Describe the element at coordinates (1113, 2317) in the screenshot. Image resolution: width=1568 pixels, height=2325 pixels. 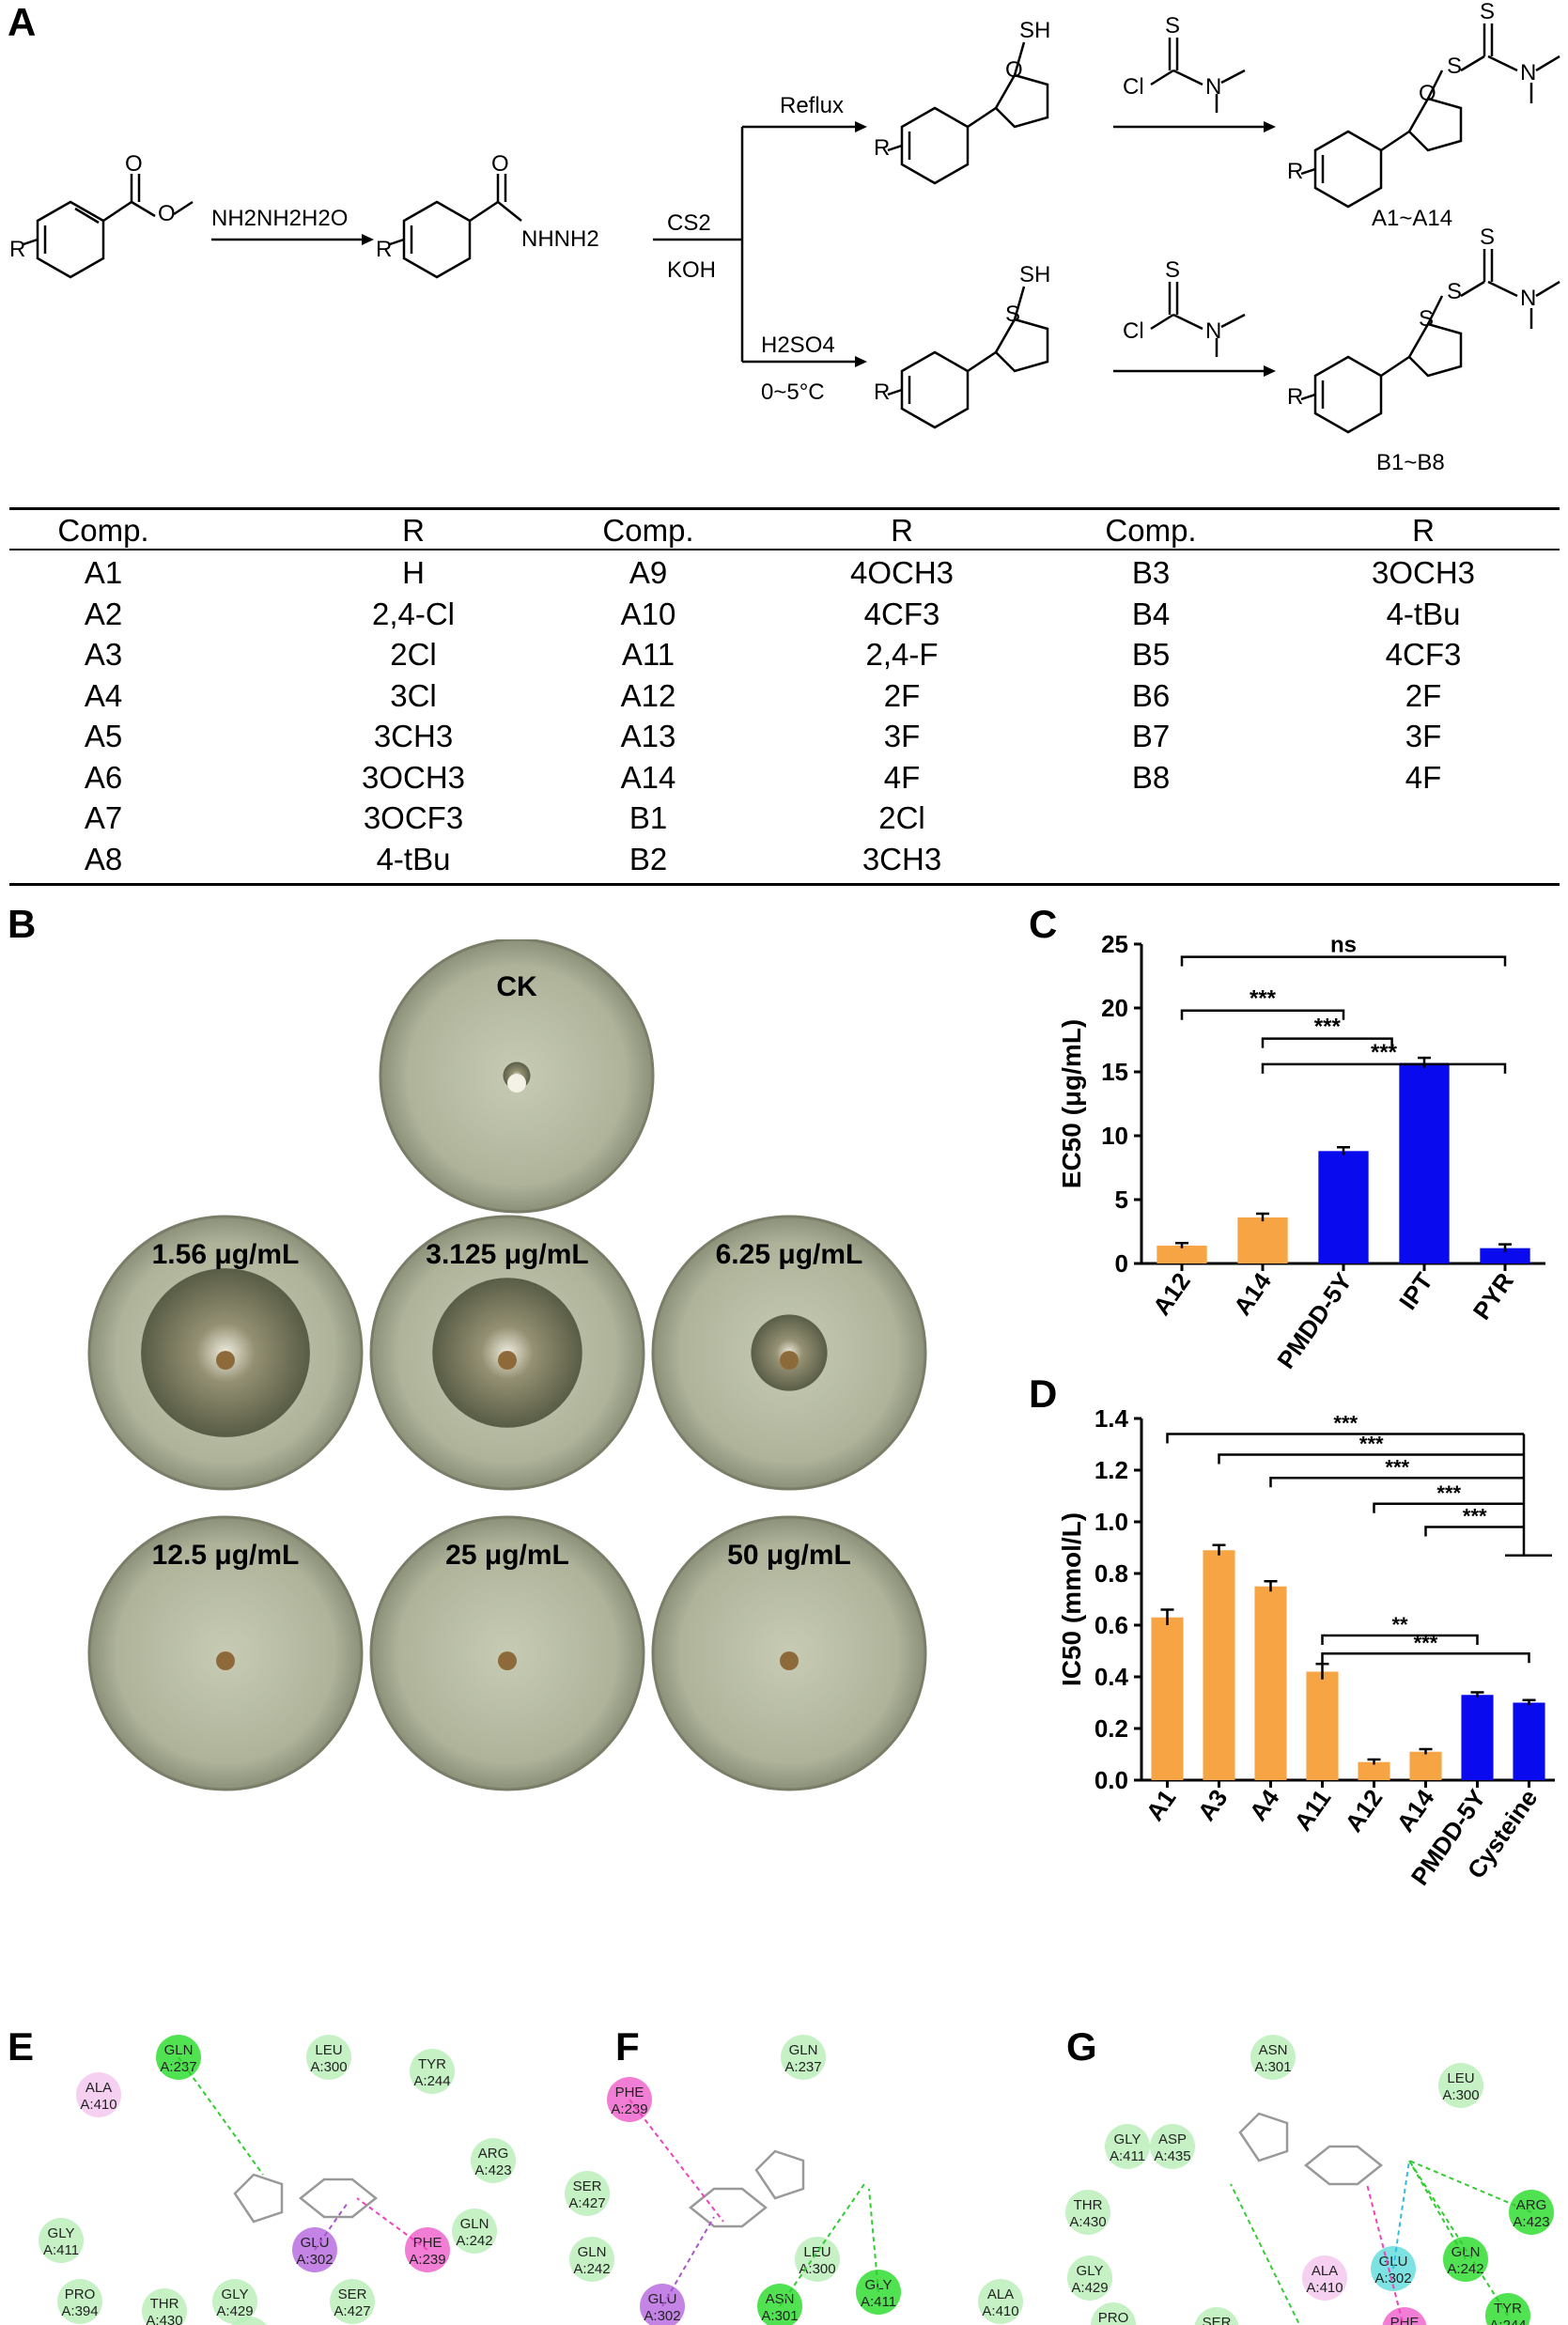
I see `svg-text: PRO` at that location.